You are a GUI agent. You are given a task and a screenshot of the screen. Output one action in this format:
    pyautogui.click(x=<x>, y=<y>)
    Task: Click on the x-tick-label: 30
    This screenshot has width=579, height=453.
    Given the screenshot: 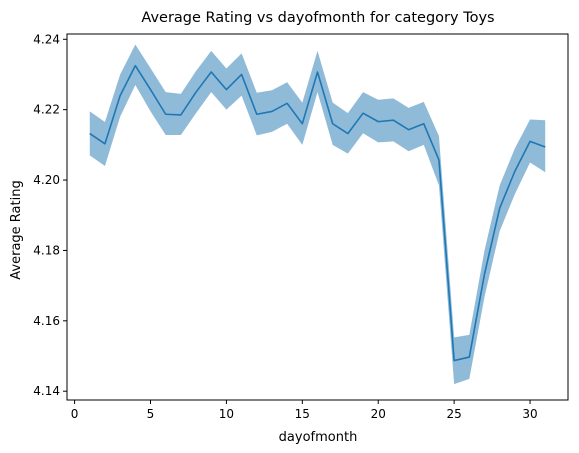 What is the action you would take?
    pyautogui.click(x=529, y=414)
    